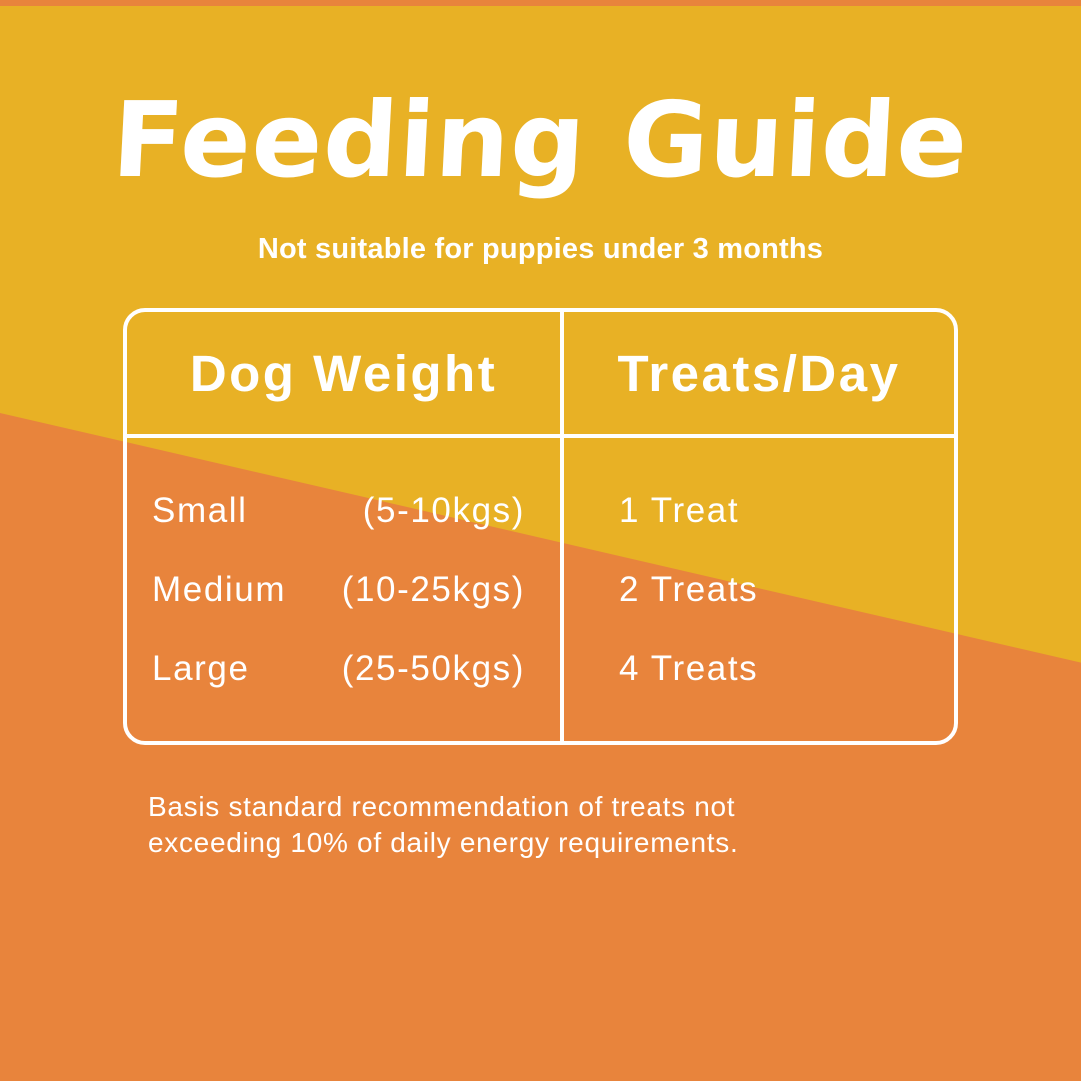 This screenshot has width=1081, height=1081. I want to click on table-row: Small (5-10kgs) 1 Treat, so click(540, 510).